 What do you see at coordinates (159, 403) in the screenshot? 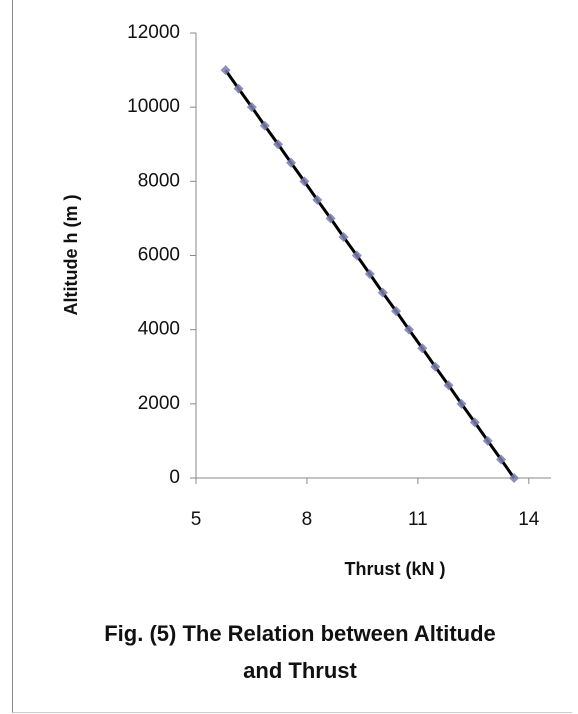
I see `y-tick-label: 2000` at bounding box center [159, 403].